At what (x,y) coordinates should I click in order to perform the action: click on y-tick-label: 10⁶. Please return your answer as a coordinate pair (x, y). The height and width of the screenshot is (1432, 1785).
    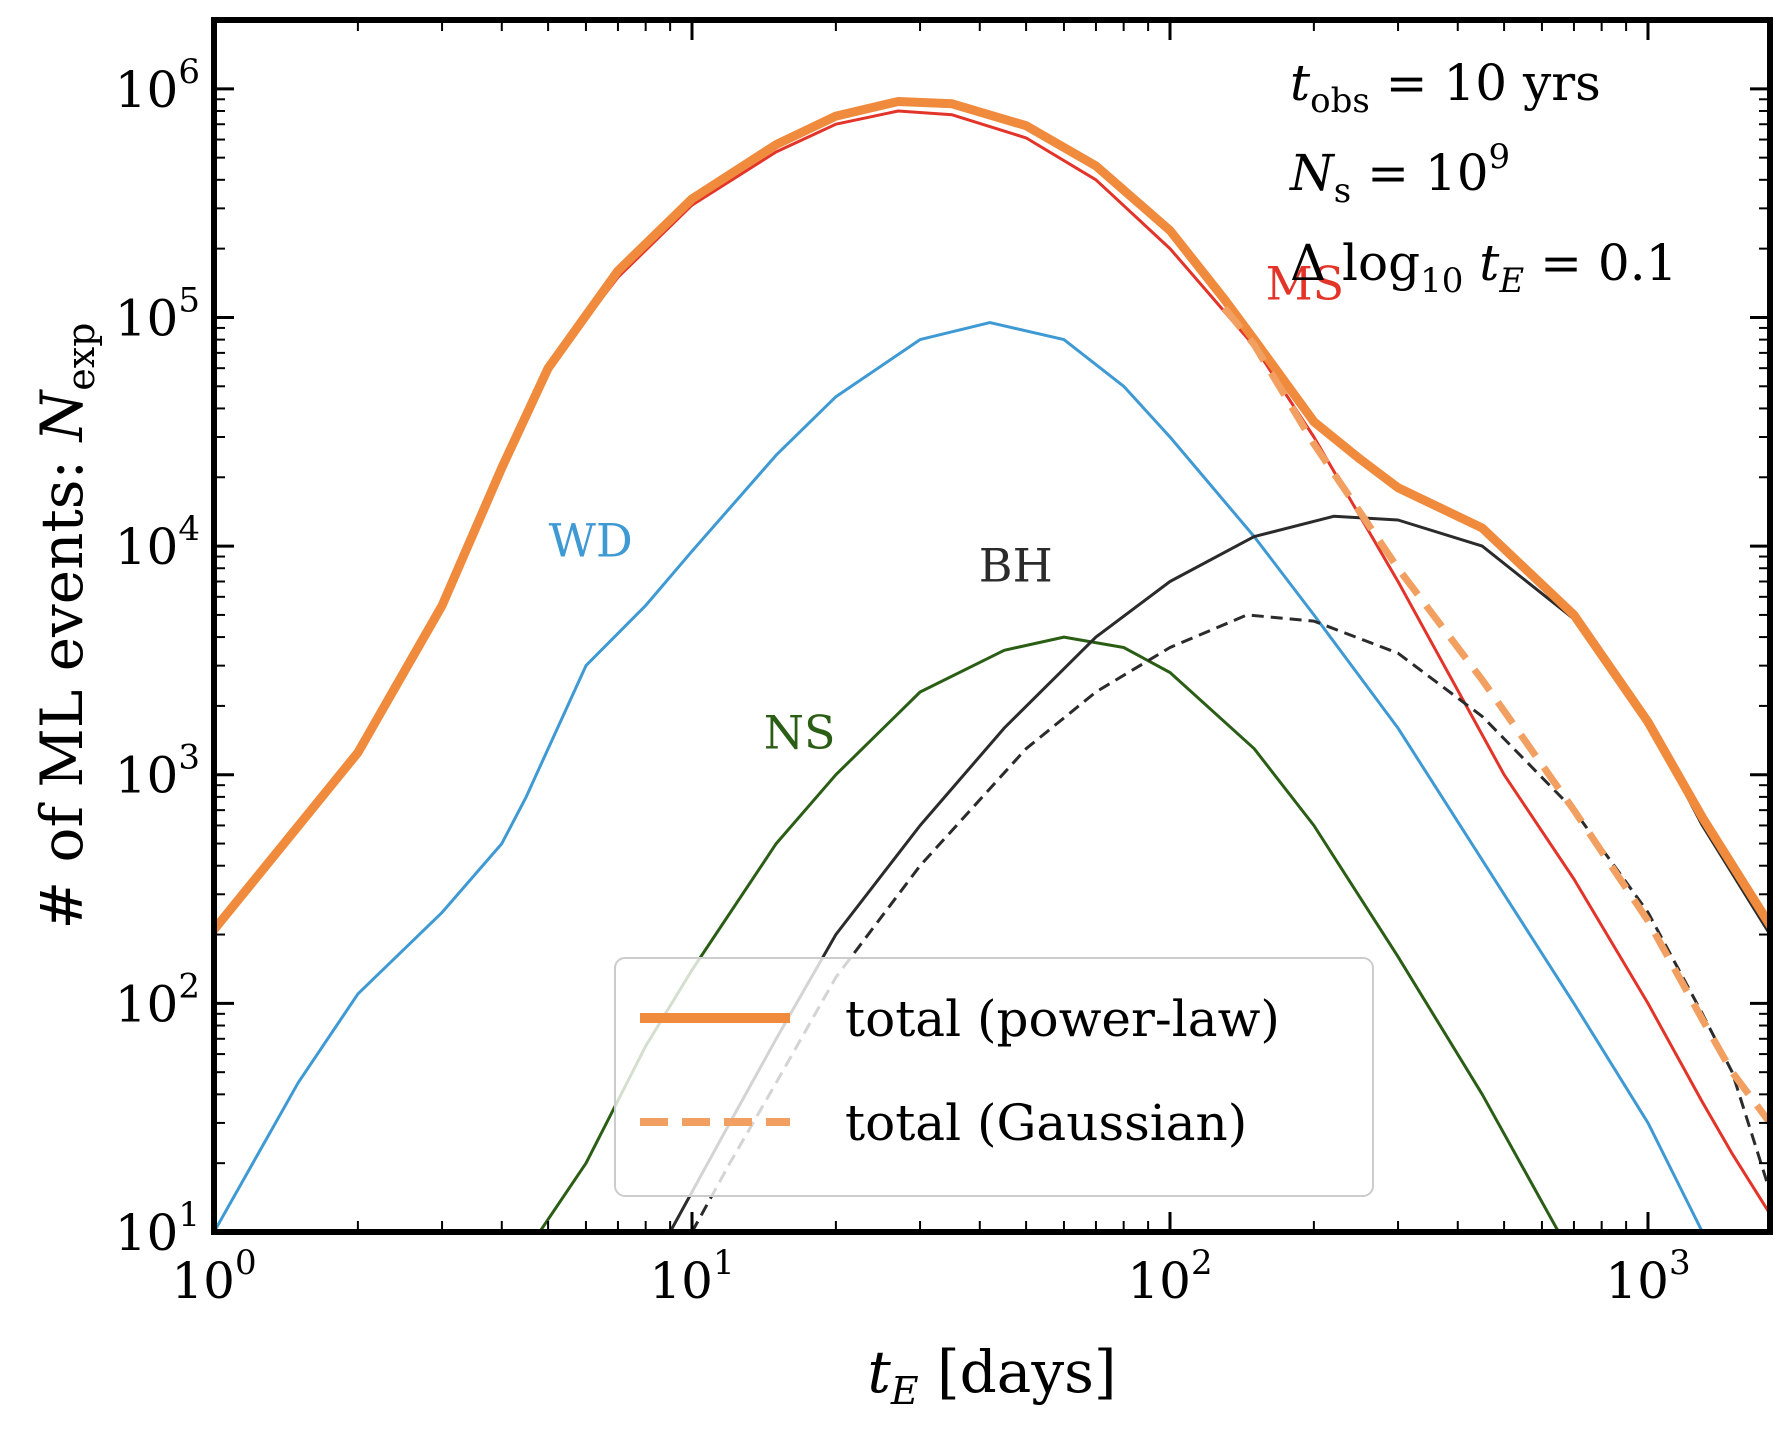
    Looking at the image, I should click on (157, 85).